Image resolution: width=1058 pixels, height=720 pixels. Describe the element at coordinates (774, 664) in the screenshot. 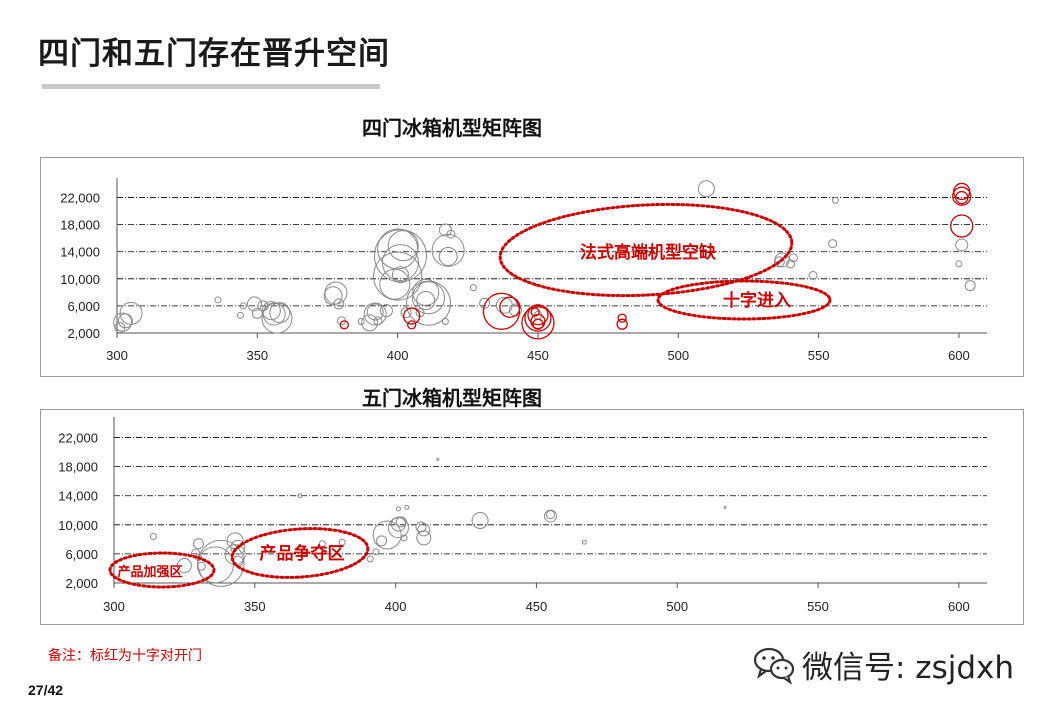

I see `wechat-icon` at that location.